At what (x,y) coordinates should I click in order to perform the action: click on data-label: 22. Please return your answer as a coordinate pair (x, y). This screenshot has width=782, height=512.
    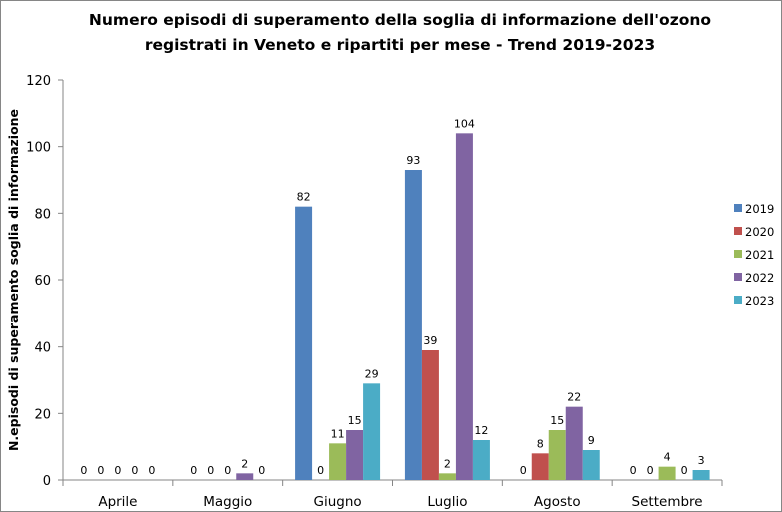
    Looking at the image, I should click on (574, 397).